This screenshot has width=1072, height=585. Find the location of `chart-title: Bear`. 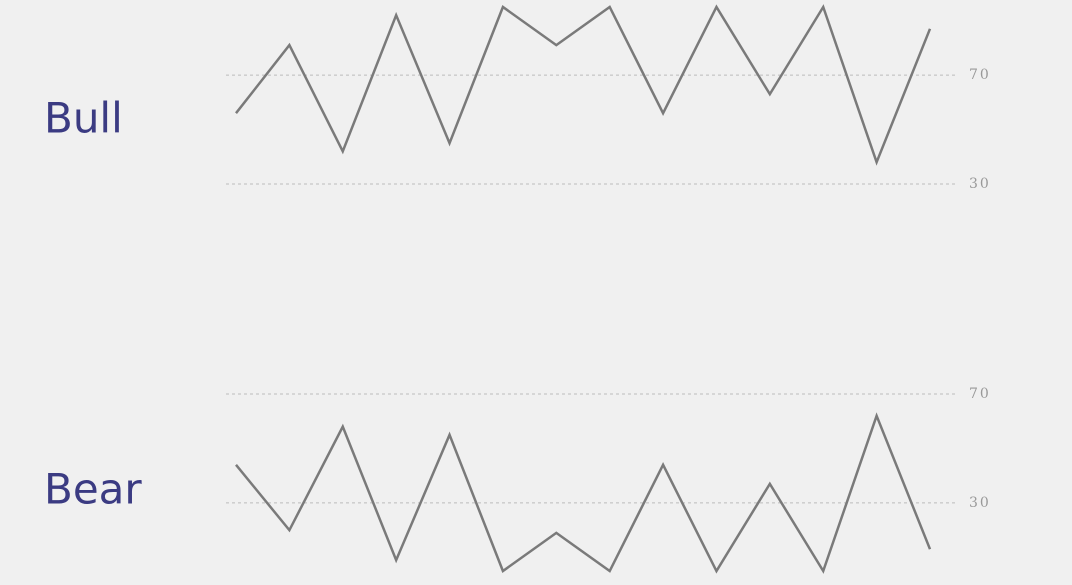

chart-title: Bear is located at coordinates (93, 489).